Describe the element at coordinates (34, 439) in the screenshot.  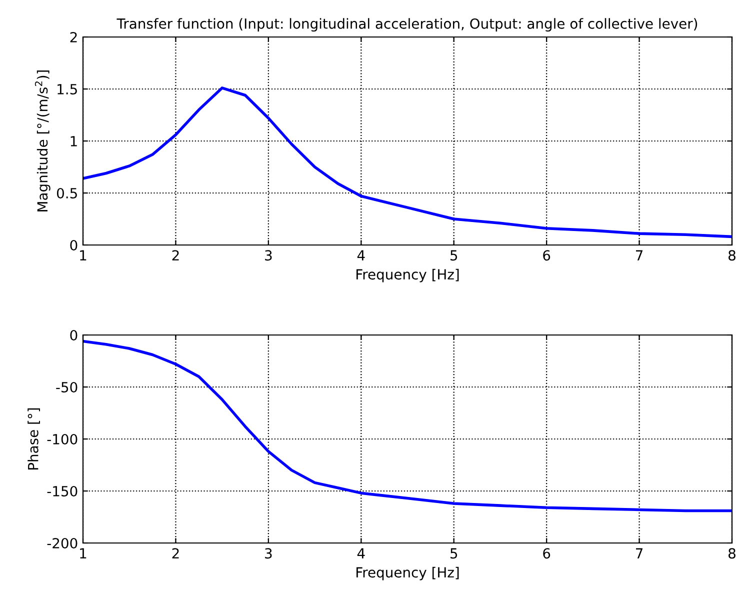
I see `y-axis-title: Phase [°]` at that location.